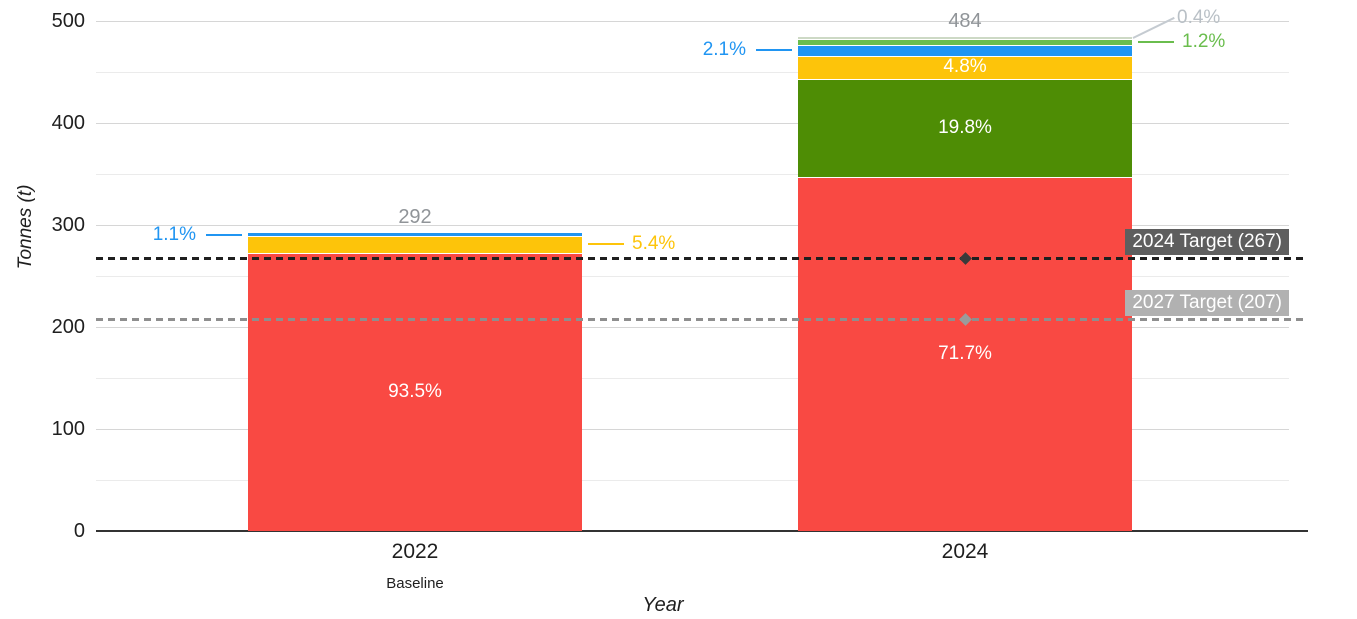  What do you see at coordinates (965, 38) in the screenshot?
I see `bar-2024-segment-pale-green` at bounding box center [965, 38].